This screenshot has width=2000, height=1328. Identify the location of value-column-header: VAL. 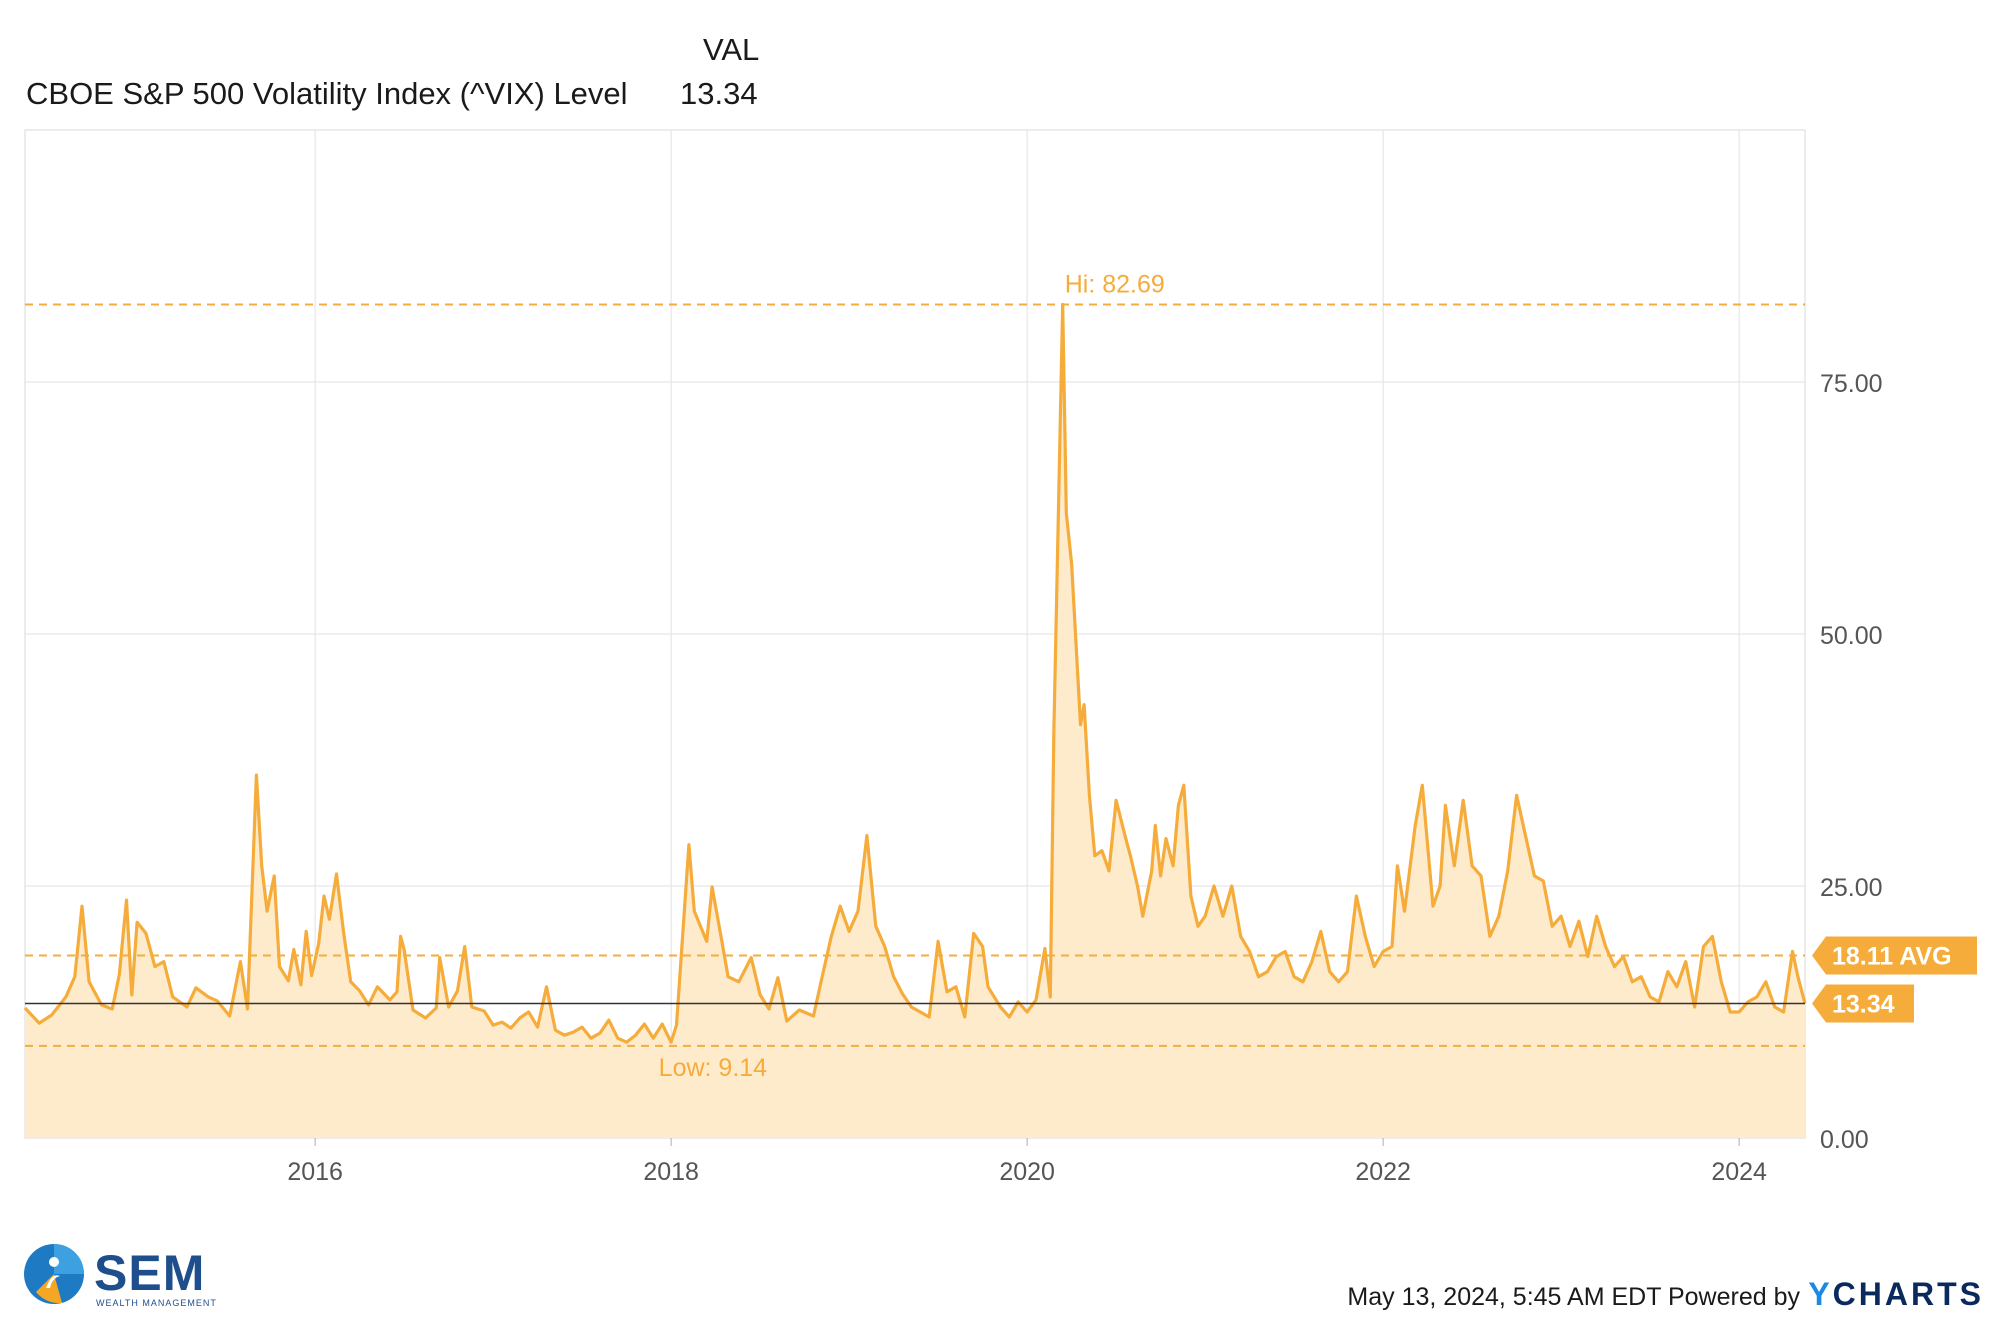
(731, 49).